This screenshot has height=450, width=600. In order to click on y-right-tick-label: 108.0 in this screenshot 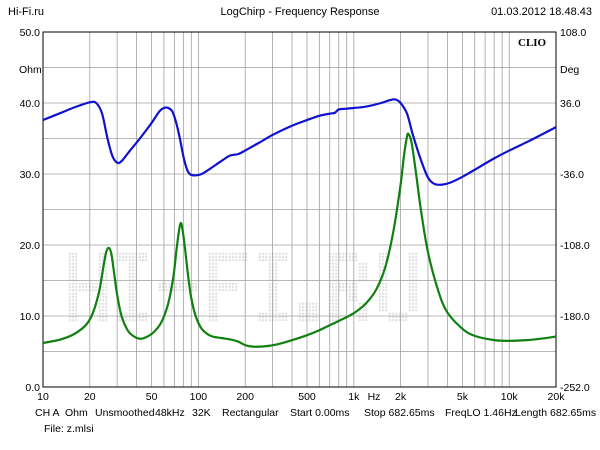, I will do `click(573, 33)`.